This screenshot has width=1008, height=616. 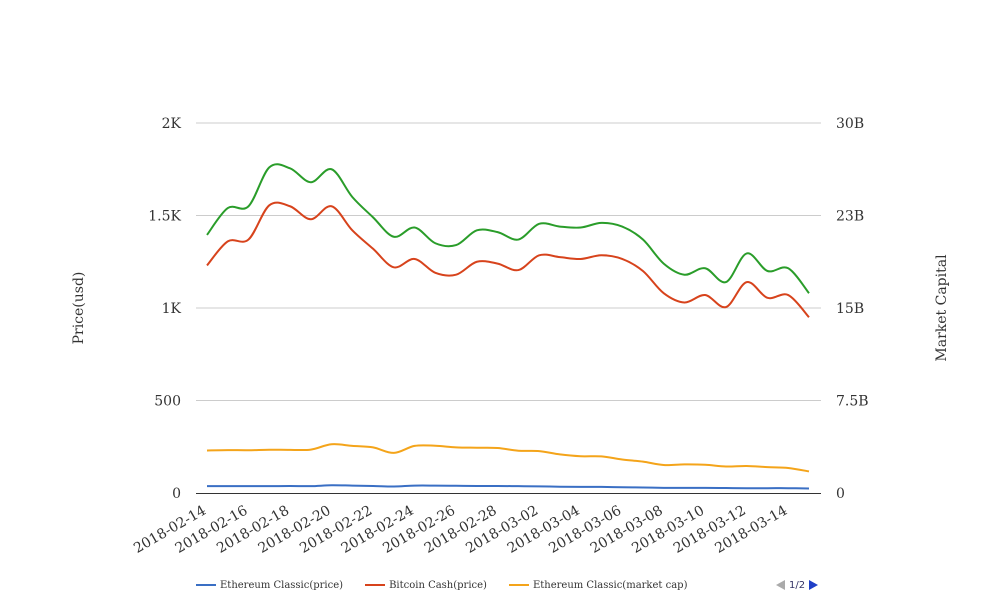 What do you see at coordinates (164, 217) in the screenshot?
I see `y-tick-label: 1.5K` at bounding box center [164, 217].